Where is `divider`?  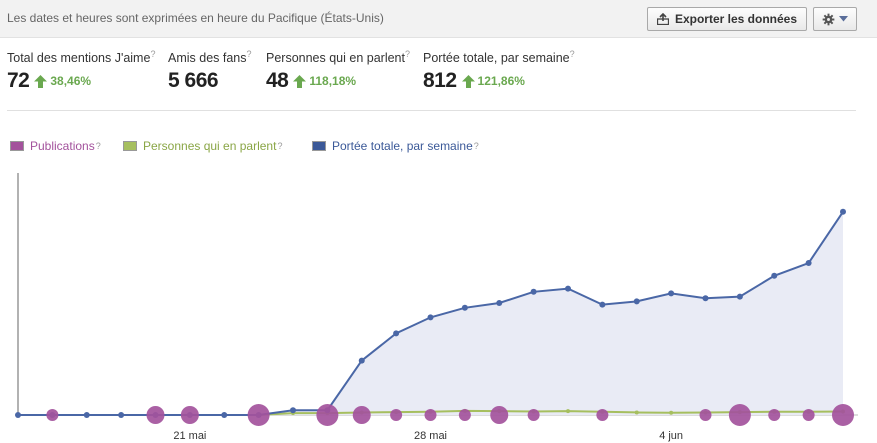
divider is located at coordinates (431, 110).